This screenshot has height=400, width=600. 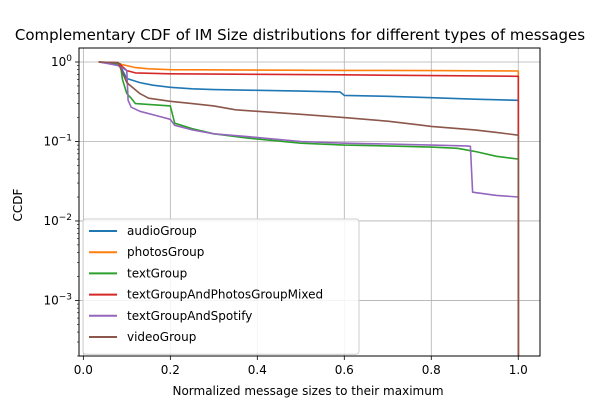 I want to click on x-axis: 0.0 0.2 0.4 0.6 0.8 1.0, so click(x=301, y=366).